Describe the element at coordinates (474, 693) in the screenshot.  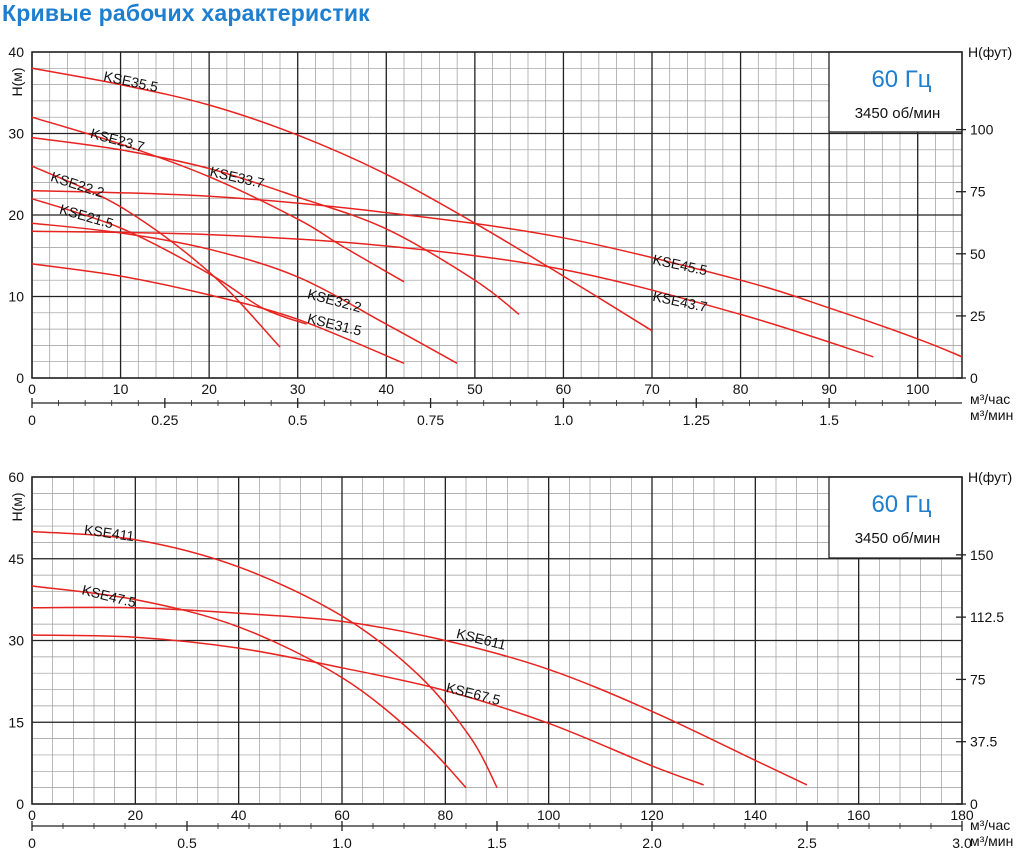
I see `curve-label-kse67-5: KSE67.5` at that location.